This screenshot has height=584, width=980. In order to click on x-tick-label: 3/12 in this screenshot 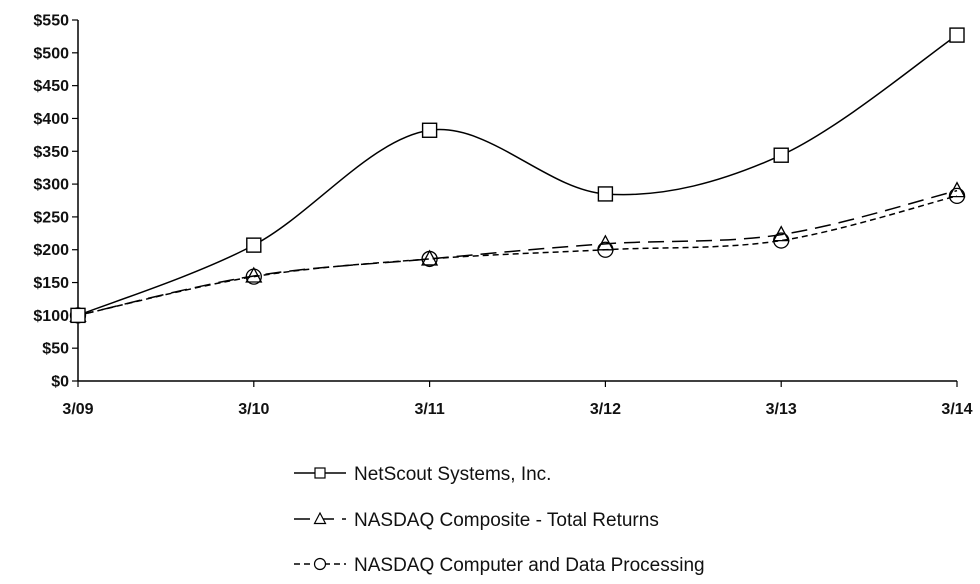, I will do `click(605, 409)`.